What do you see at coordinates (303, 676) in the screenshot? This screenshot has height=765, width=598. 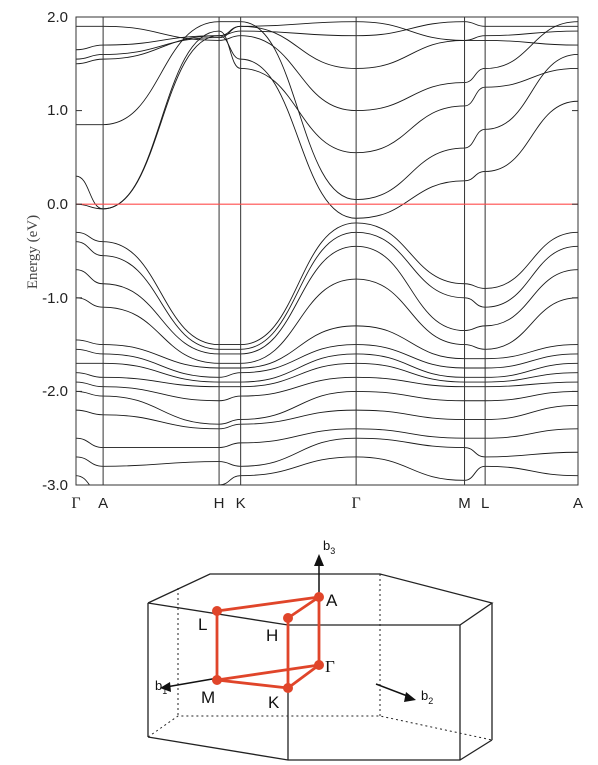 I see `bz-path-gamma-k` at bounding box center [303, 676].